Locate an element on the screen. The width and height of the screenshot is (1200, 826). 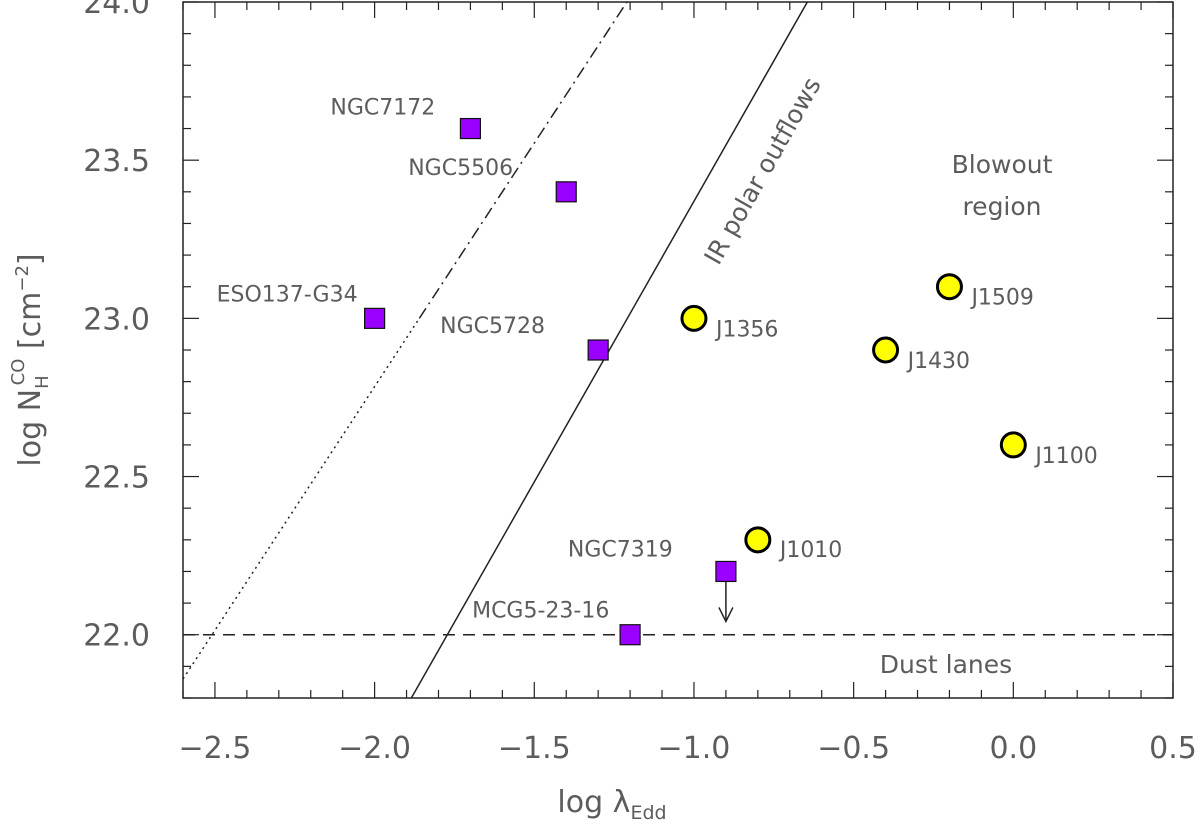
y-tick-label: 24.0 is located at coordinates (116, 10).